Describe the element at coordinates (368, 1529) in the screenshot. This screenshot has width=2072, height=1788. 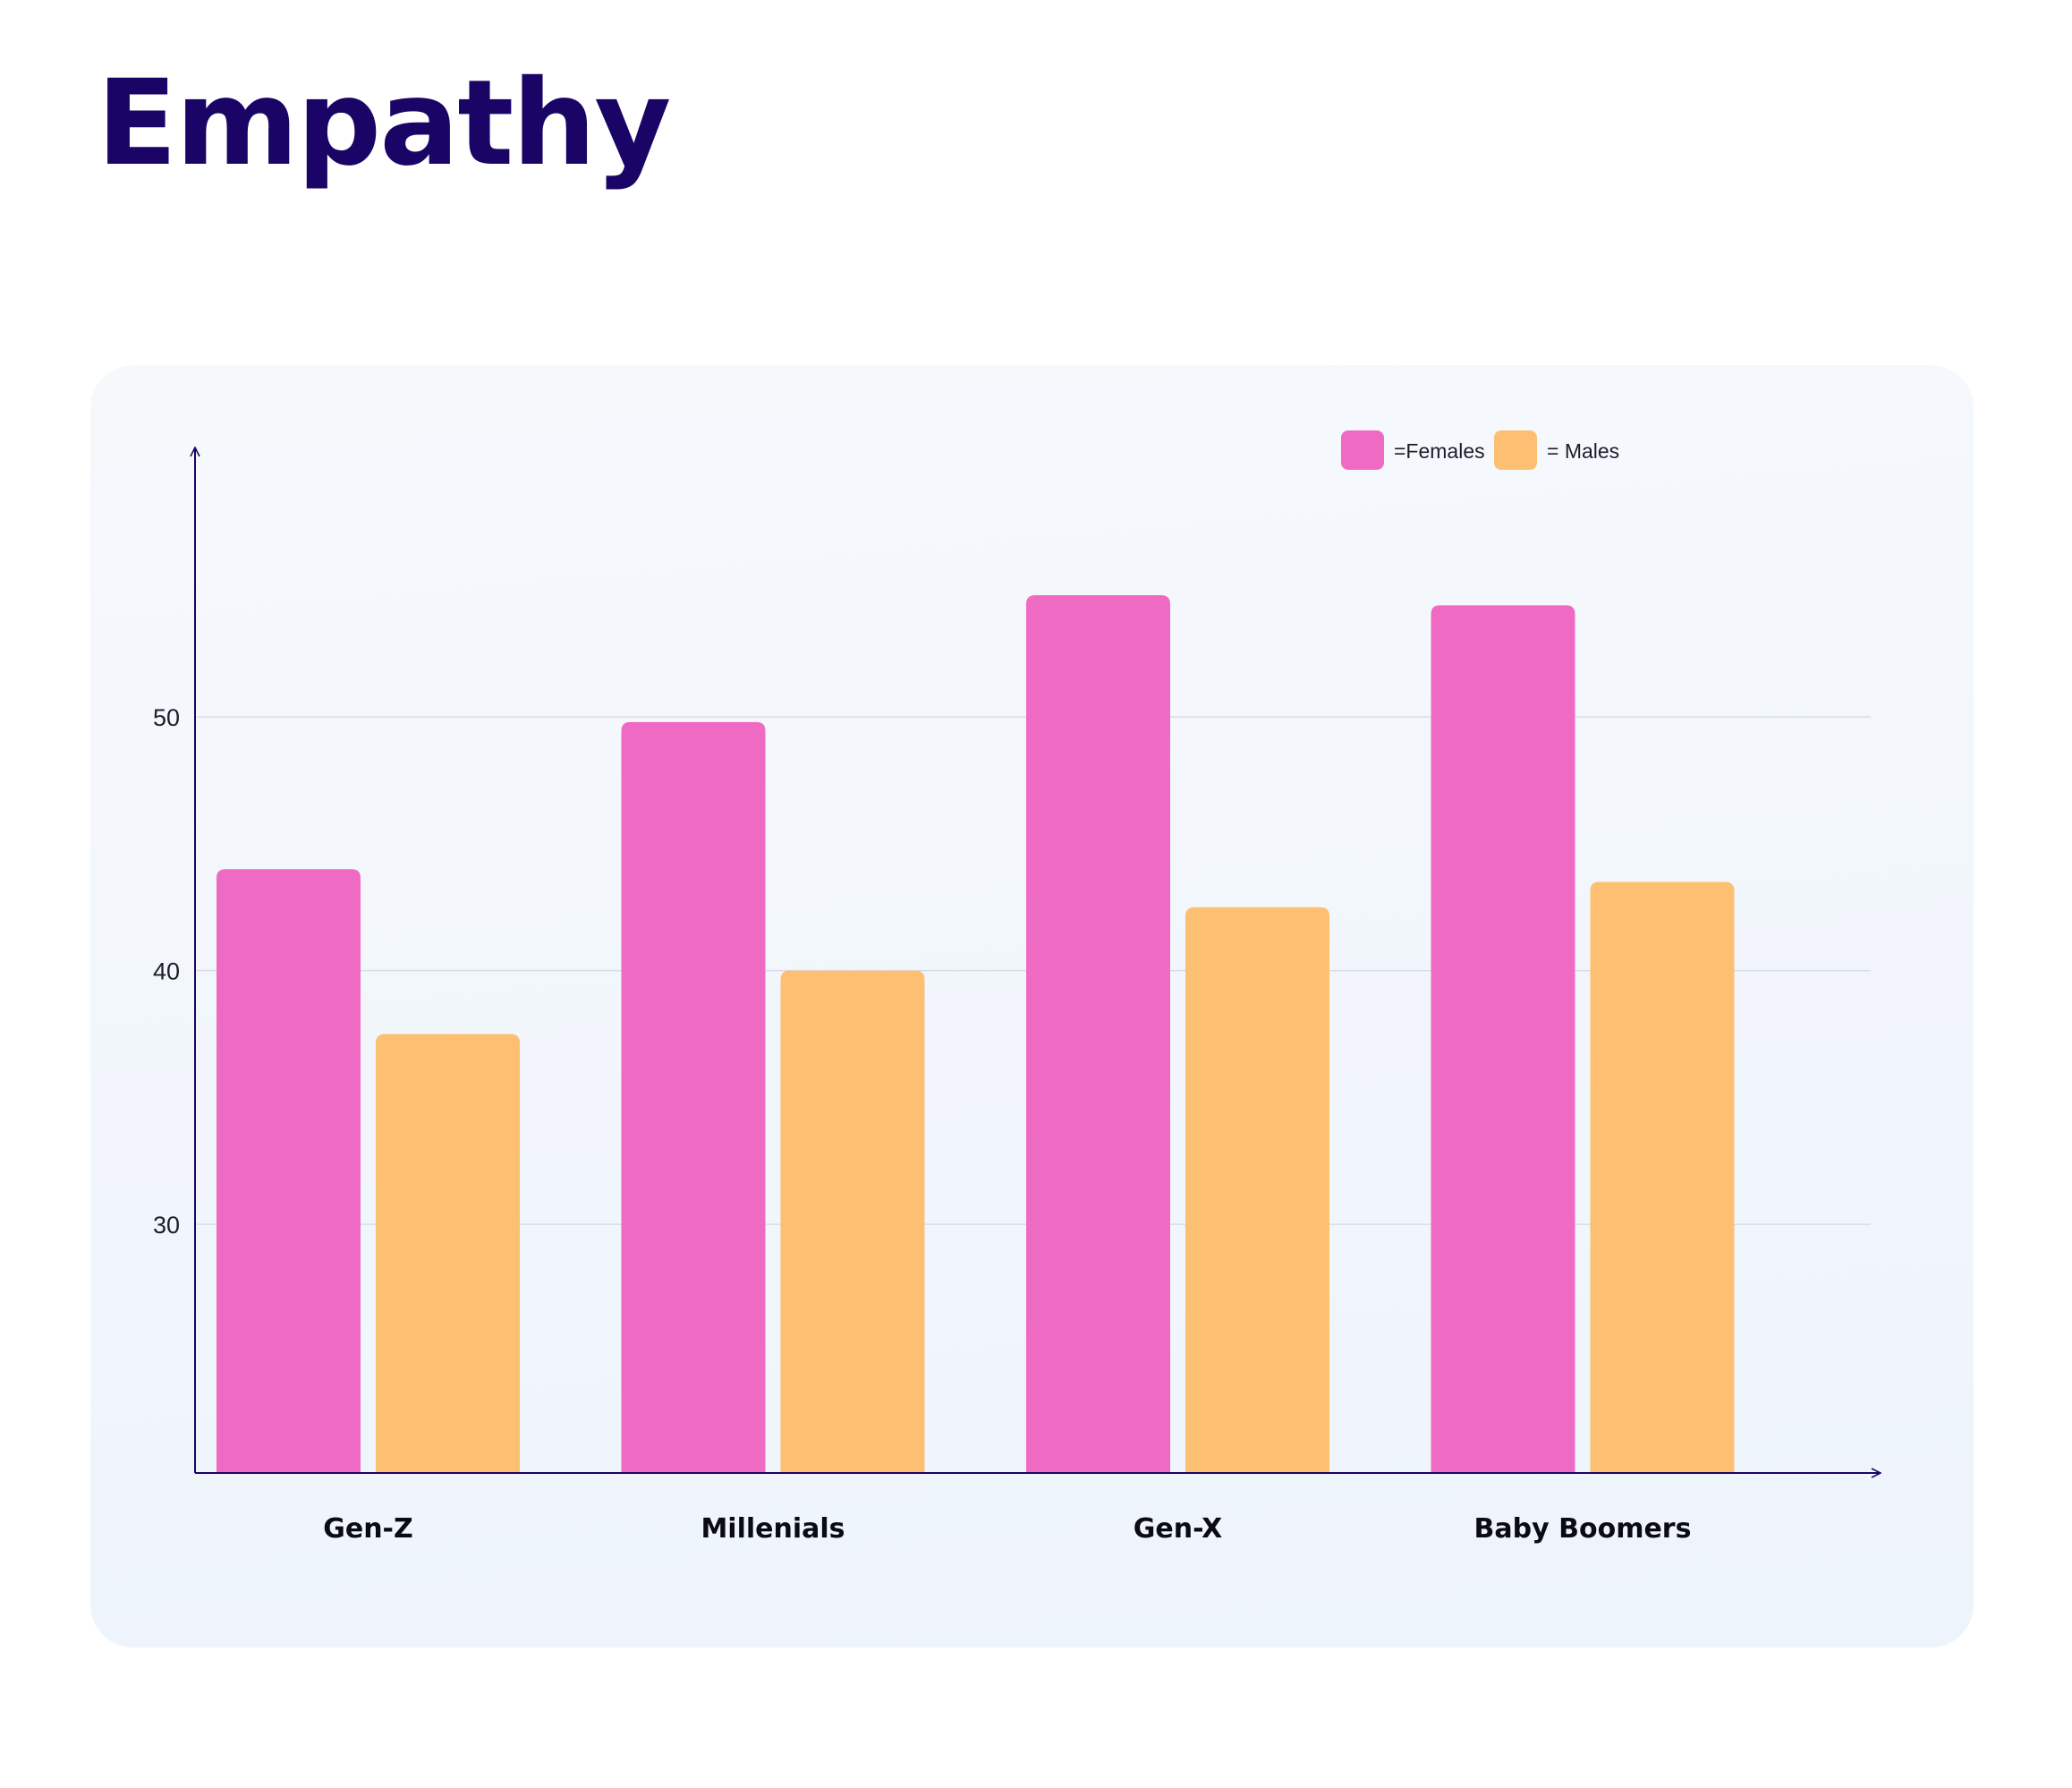
I see `x-category-label: Gen-Z` at that location.